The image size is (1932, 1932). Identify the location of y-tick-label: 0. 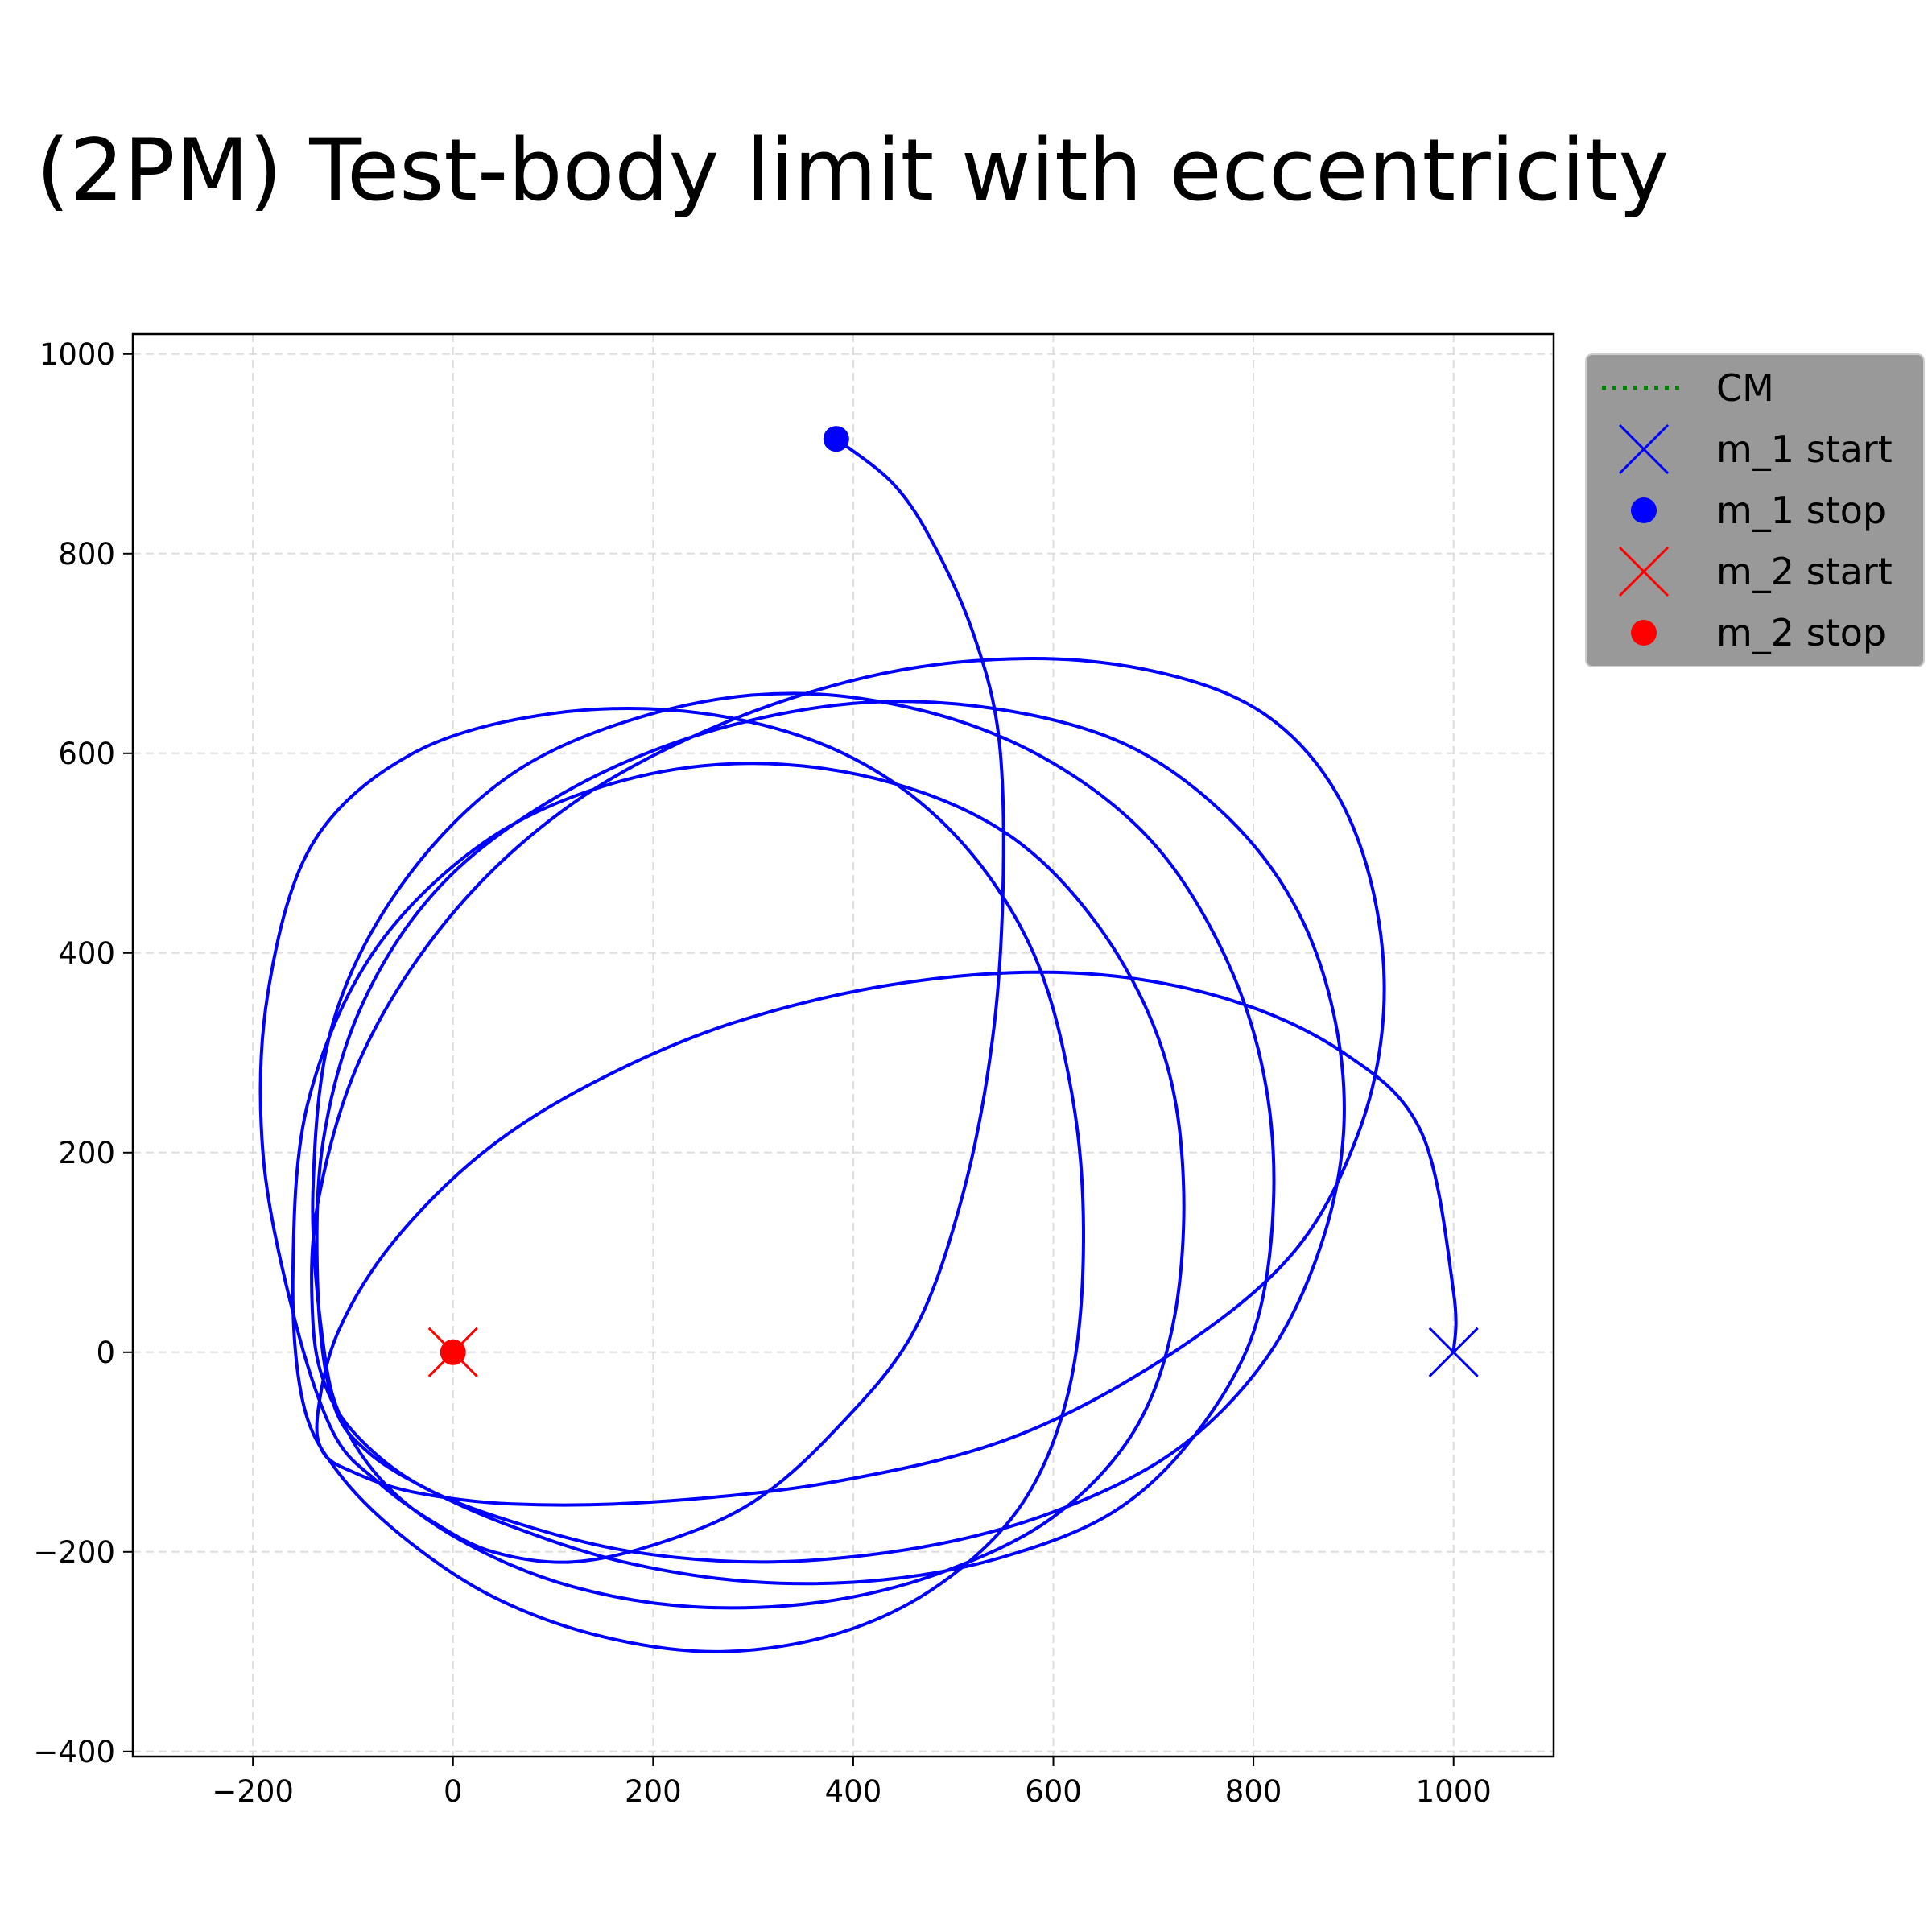
(106, 1352).